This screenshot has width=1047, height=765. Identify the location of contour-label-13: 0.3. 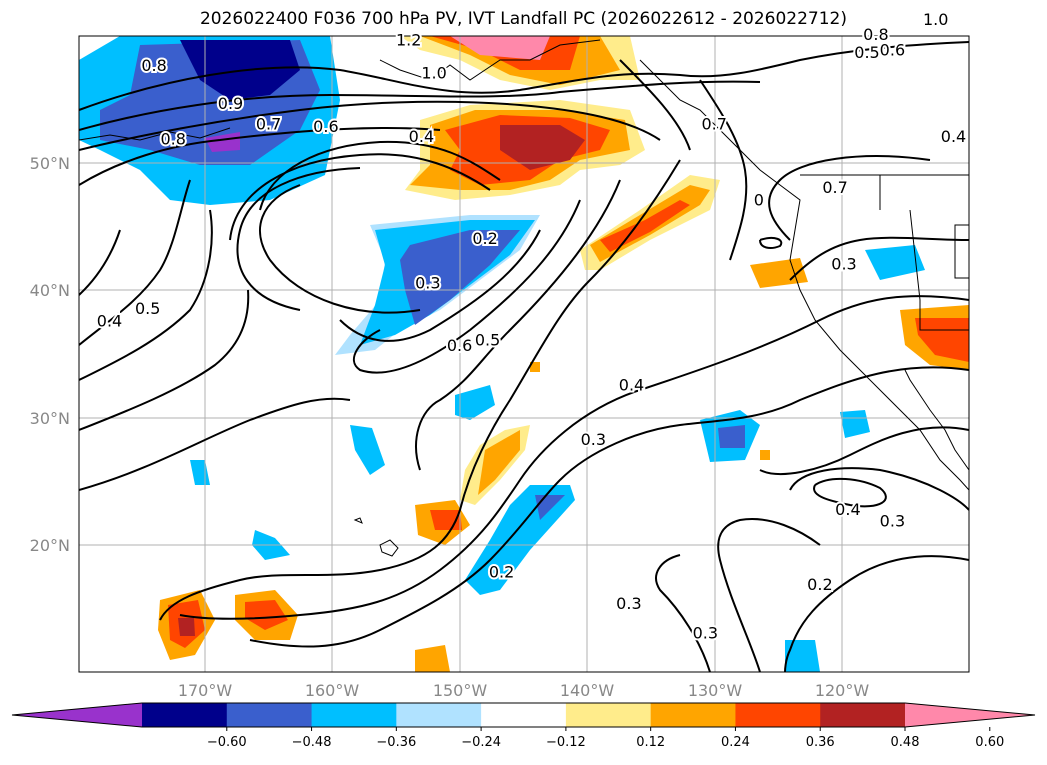
(593, 439).